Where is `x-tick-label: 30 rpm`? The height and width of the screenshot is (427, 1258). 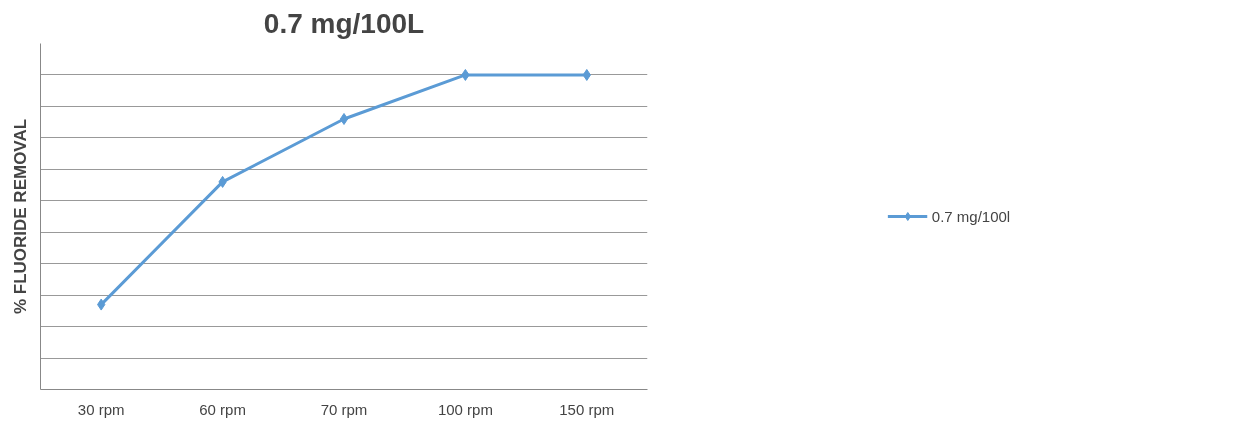 x-tick-label: 30 rpm is located at coordinates (101, 409).